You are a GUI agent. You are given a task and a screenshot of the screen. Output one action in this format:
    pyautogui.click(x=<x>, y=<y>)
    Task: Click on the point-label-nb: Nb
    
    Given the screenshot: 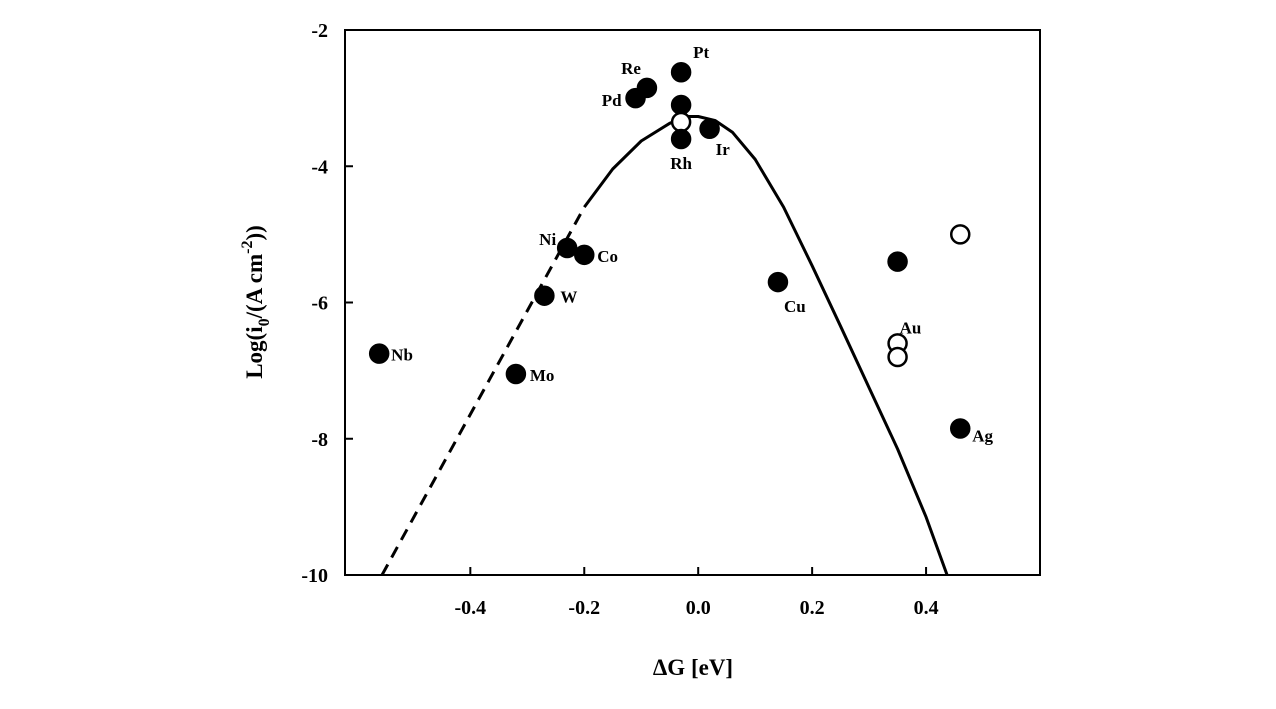 What is the action you would take?
    pyautogui.click(x=402, y=355)
    